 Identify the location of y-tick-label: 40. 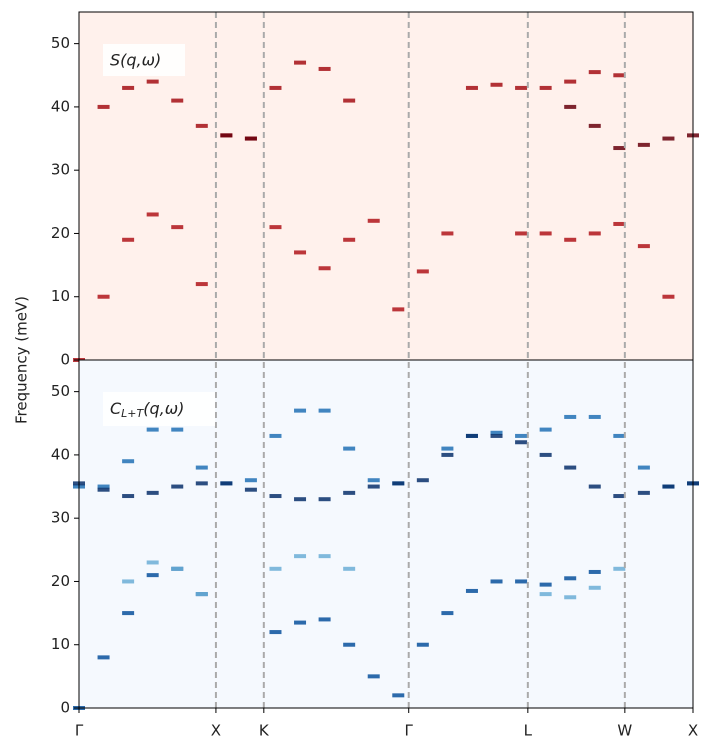
(60, 106).